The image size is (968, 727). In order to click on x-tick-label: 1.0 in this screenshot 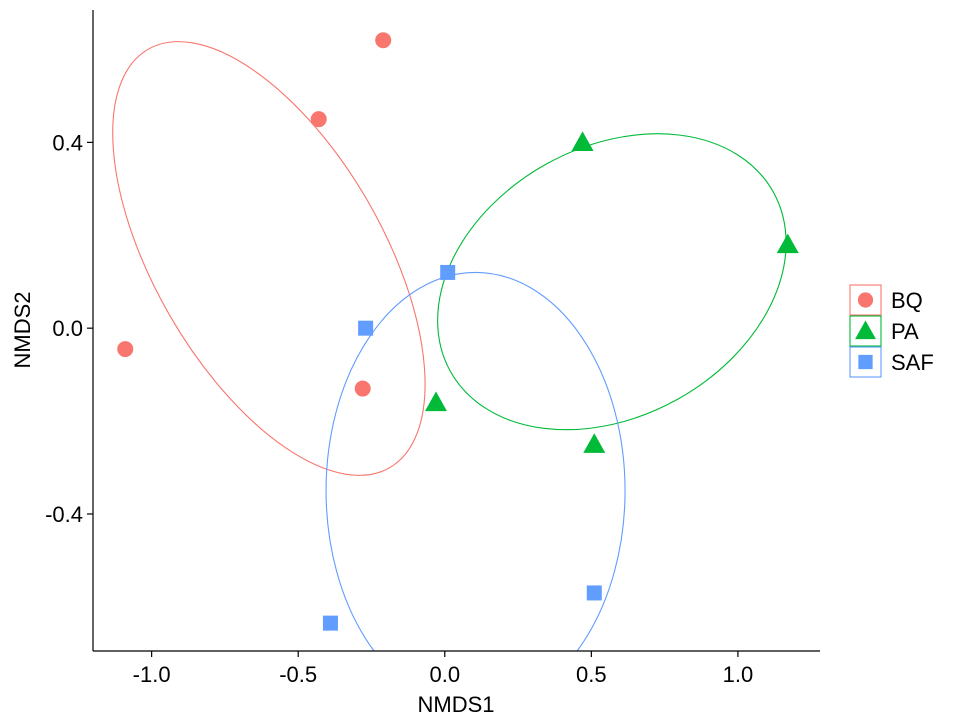, I will do `click(738, 674)`.